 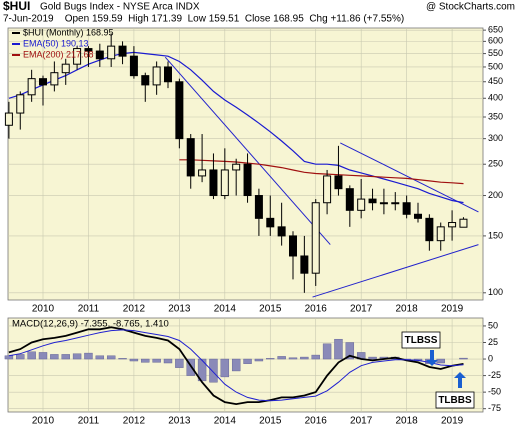 I want to click on y-tick-label: 550, so click(x=495, y=53).